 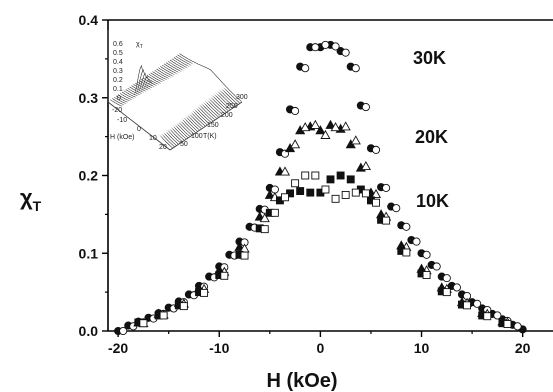 What do you see at coordinates (432, 201) in the screenshot?
I see `series-label-10k: 10K` at bounding box center [432, 201].